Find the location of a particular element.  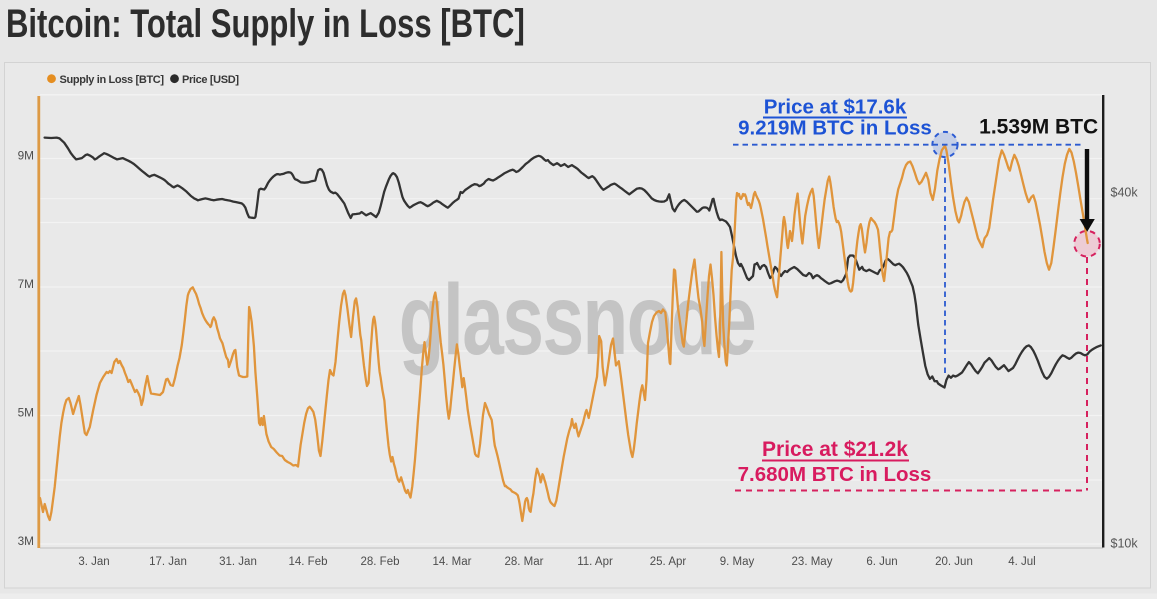

svg-text: 4. Jul is located at coordinates (1022, 562).